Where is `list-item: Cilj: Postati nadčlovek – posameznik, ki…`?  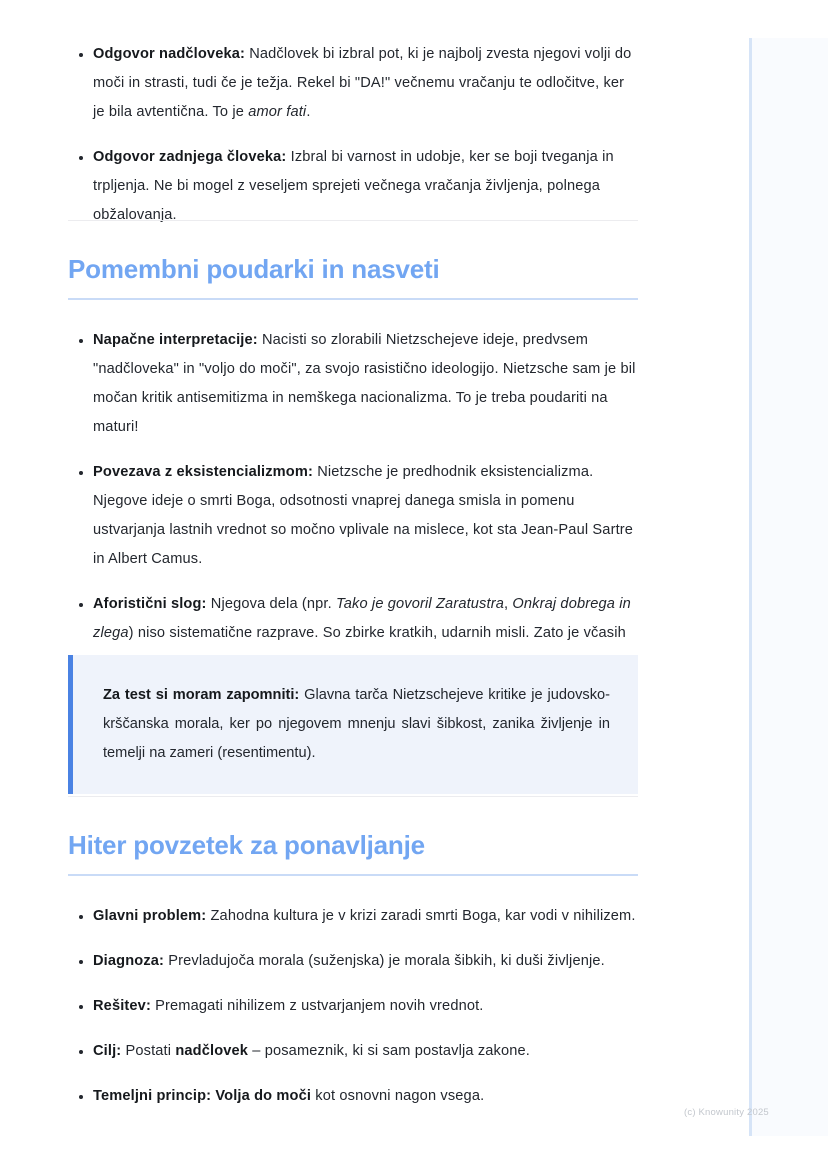
list-item: Cilj: Postati nadčlovek – posameznik, ki… is located at coordinates (353, 1051).